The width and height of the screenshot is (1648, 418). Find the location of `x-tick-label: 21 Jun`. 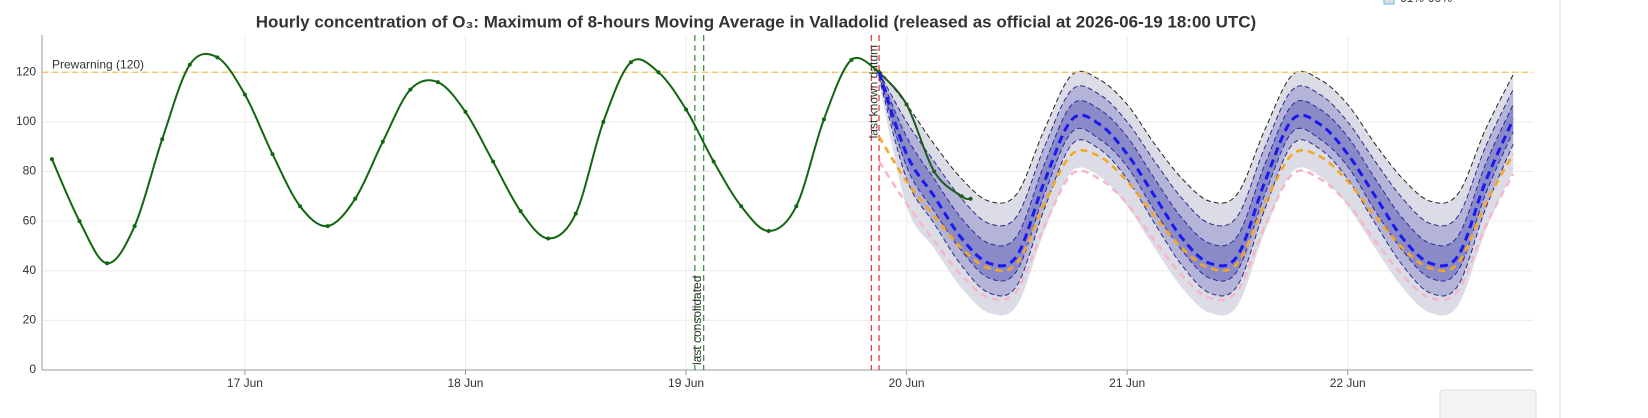

x-tick-label: 21 Jun is located at coordinates (1127, 383).